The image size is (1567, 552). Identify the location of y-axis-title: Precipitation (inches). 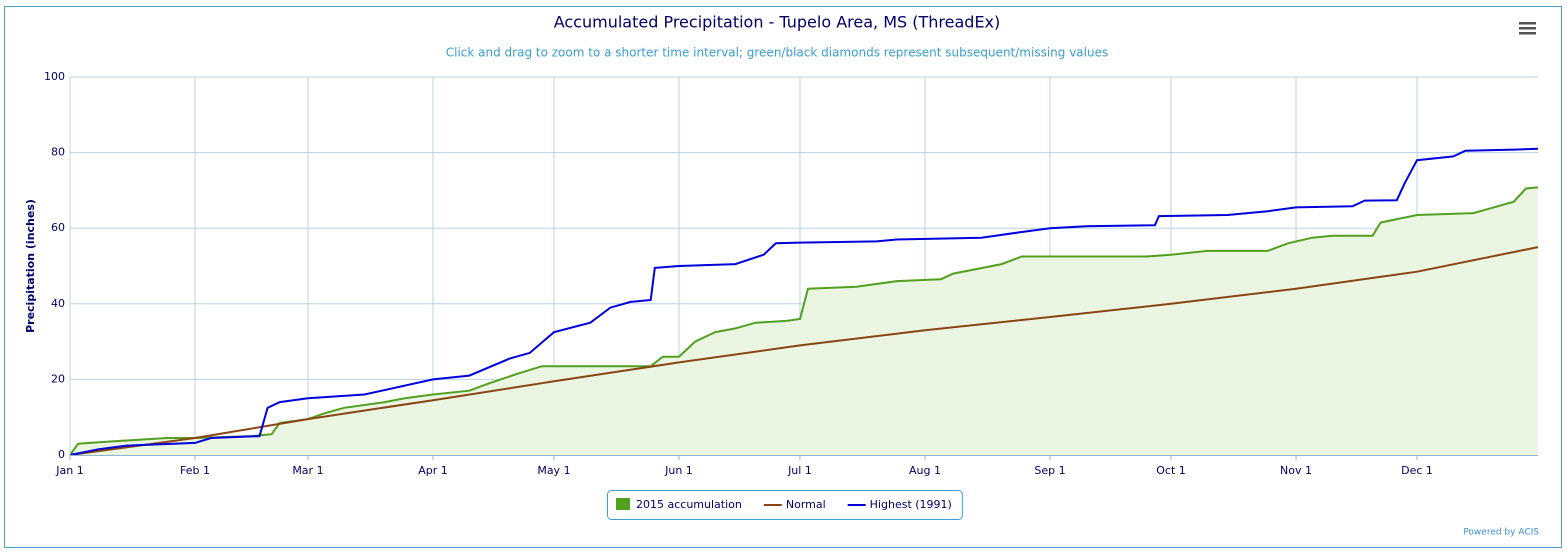
(30, 266).